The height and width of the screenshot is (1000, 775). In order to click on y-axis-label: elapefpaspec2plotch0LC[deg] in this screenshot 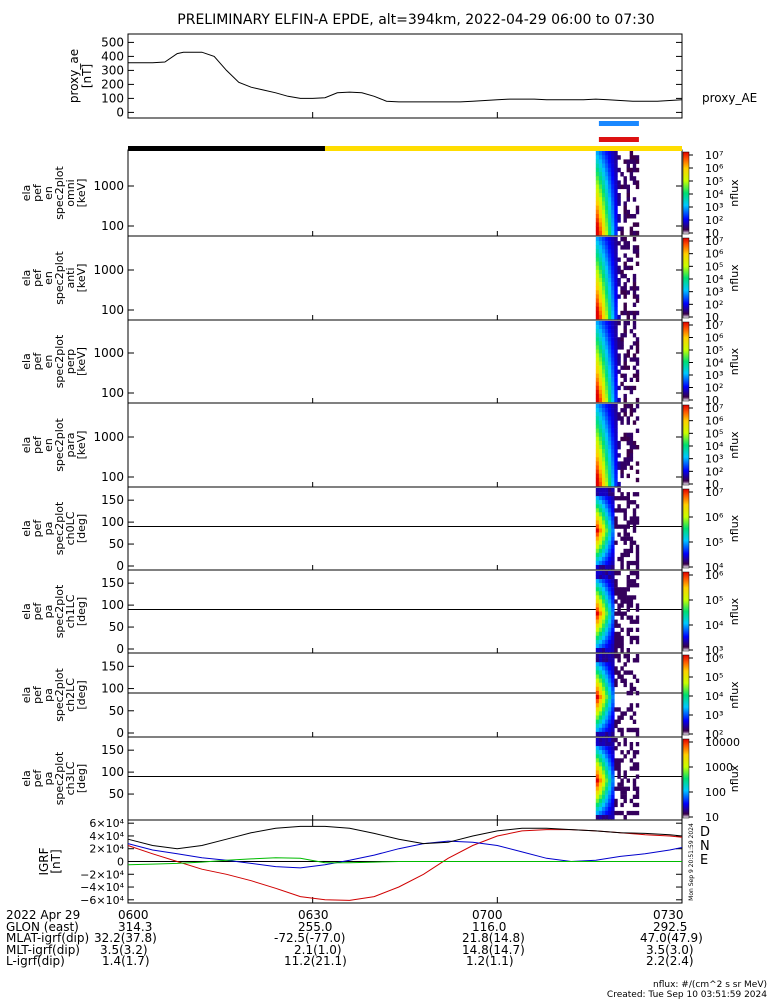, I will do `click(54, 528)`.